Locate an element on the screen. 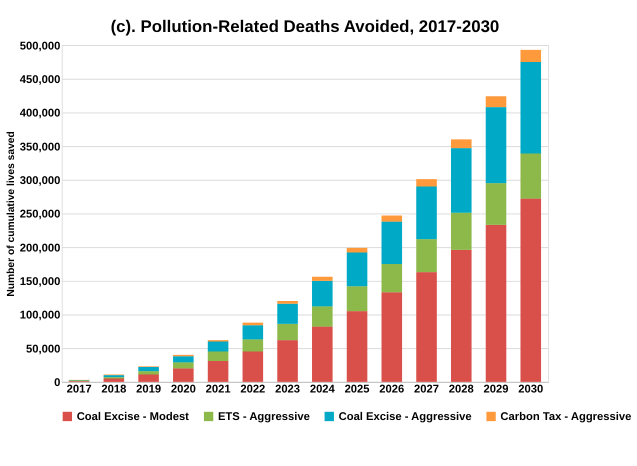  x-tick-label: 2019 is located at coordinates (149, 390).